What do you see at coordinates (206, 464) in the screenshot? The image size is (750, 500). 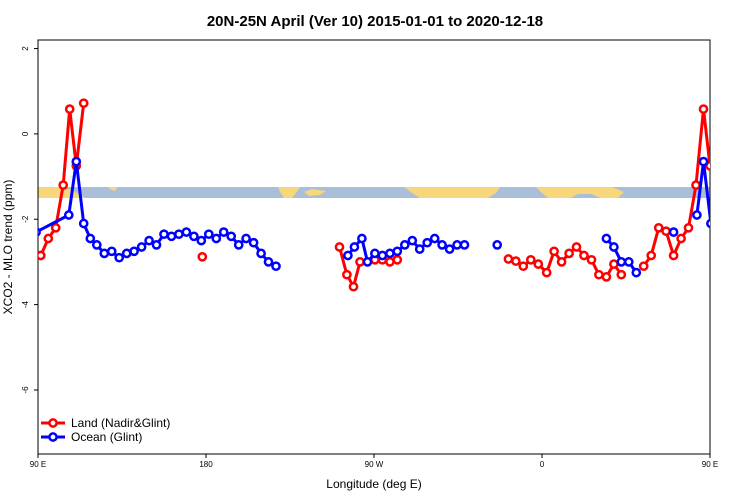 I see `x-tick-label: 180` at bounding box center [206, 464].